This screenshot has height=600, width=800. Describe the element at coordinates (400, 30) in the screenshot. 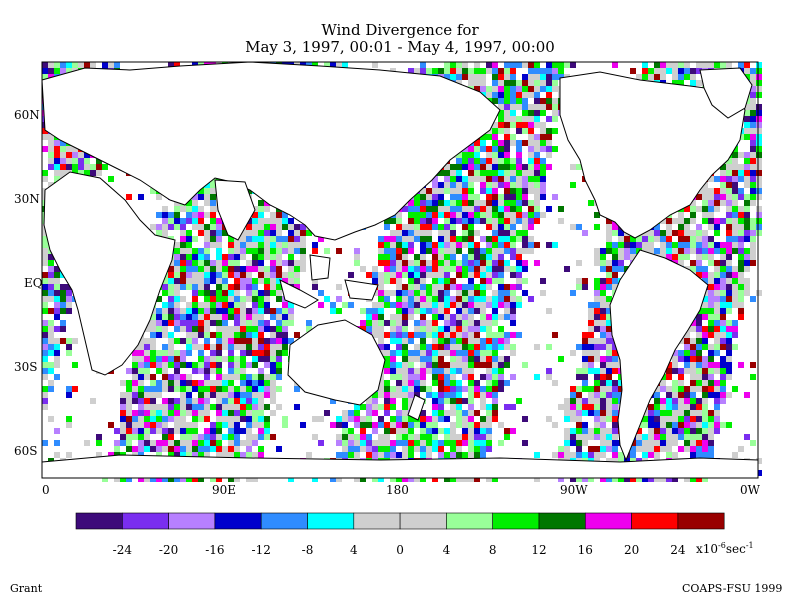

I see `plot-title-line1: Wind Divergence for` at that location.